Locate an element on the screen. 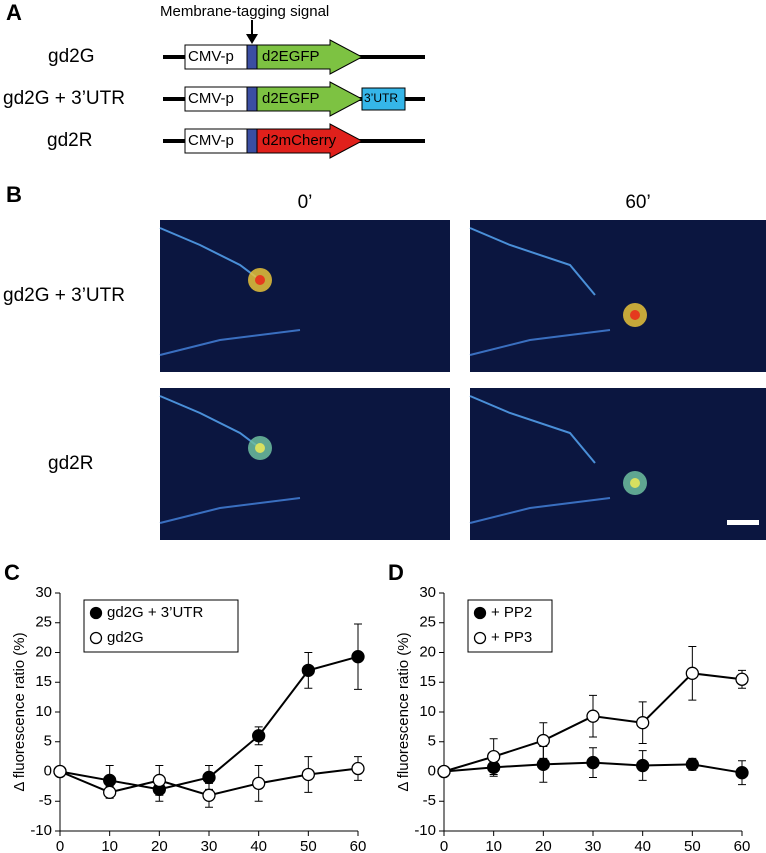 The image size is (766, 853). legend-label: gd2G is located at coordinates (125, 637).